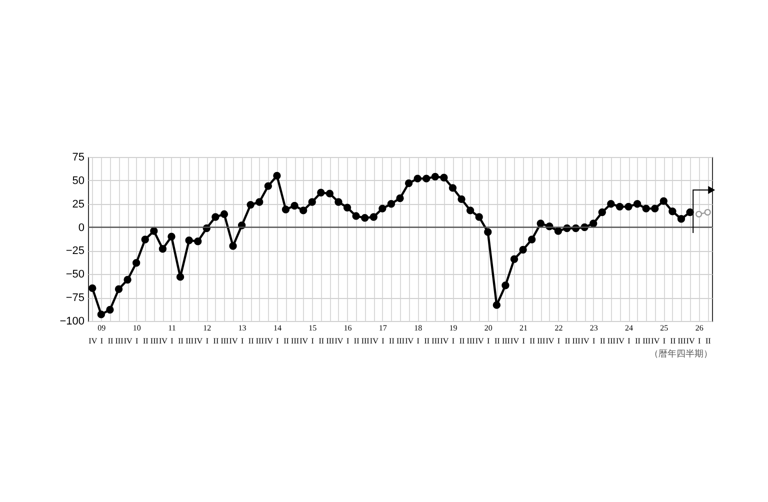 This screenshot has height=502, width=768. I want to click on x-tick-label: 12 I, so click(207, 335).